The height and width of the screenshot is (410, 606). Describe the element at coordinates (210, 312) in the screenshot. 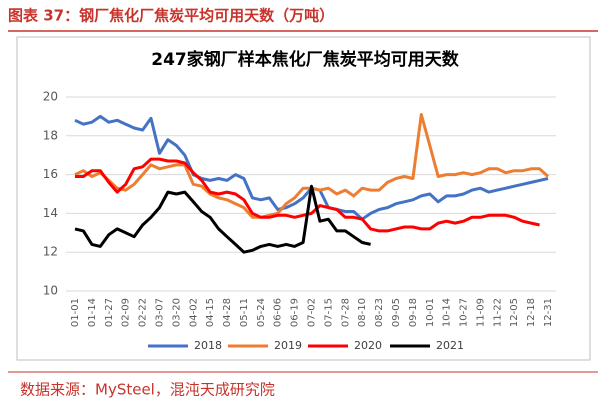

I see `x-tick-label: 04-15` at that location.